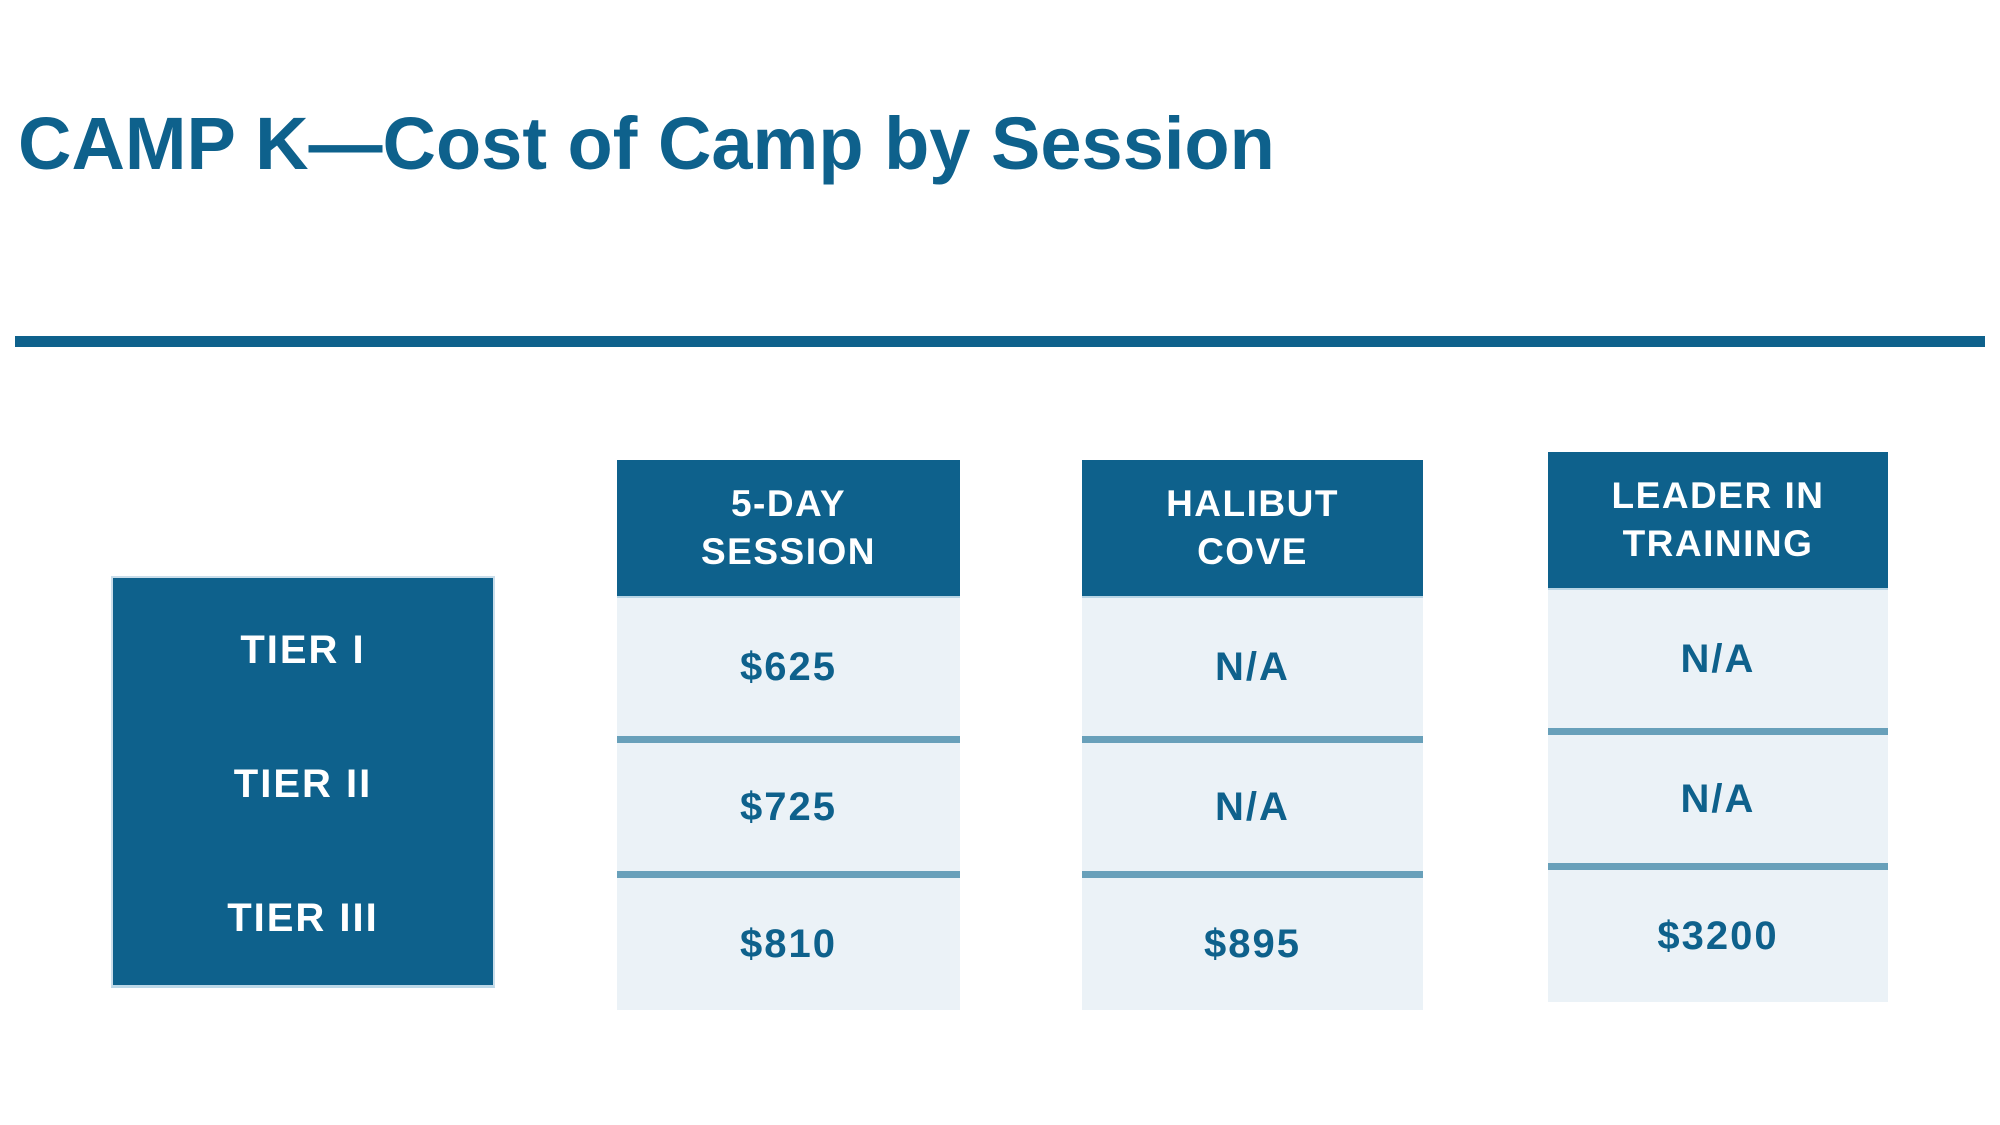 The image size is (2000, 1125). Describe the element at coordinates (788, 551) in the screenshot. I see `column-header-line: SESSION` at that location.